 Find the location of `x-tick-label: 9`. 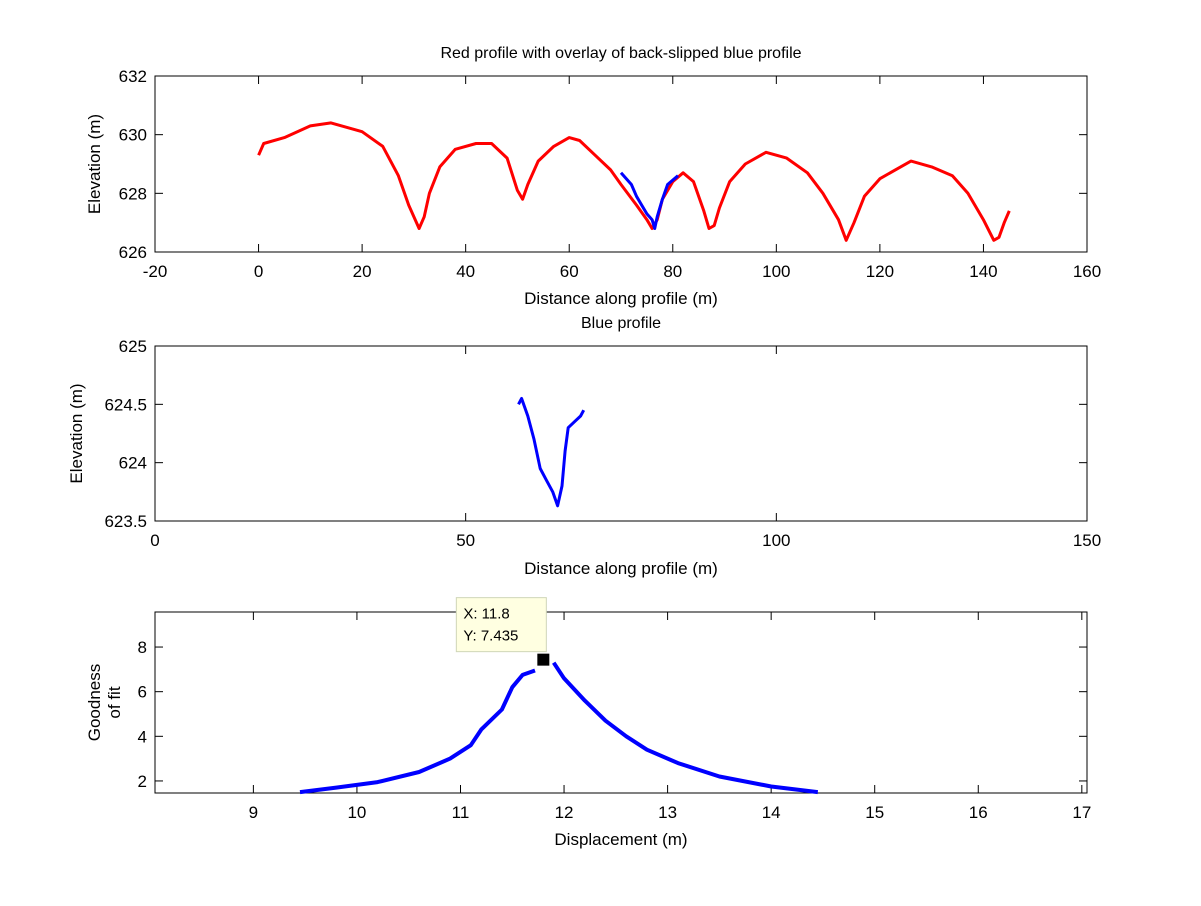

x-tick-label: 9 is located at coordinates (253, 812).